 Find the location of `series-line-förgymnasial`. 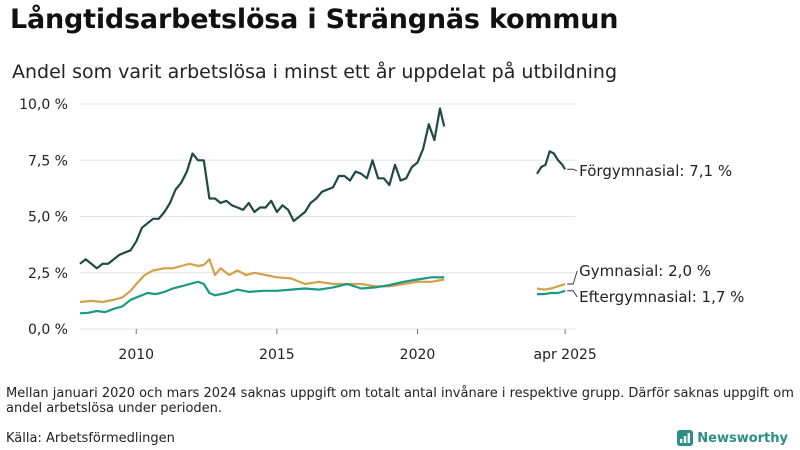

series-line-förgymnasial is located at coordinates (551, 162).